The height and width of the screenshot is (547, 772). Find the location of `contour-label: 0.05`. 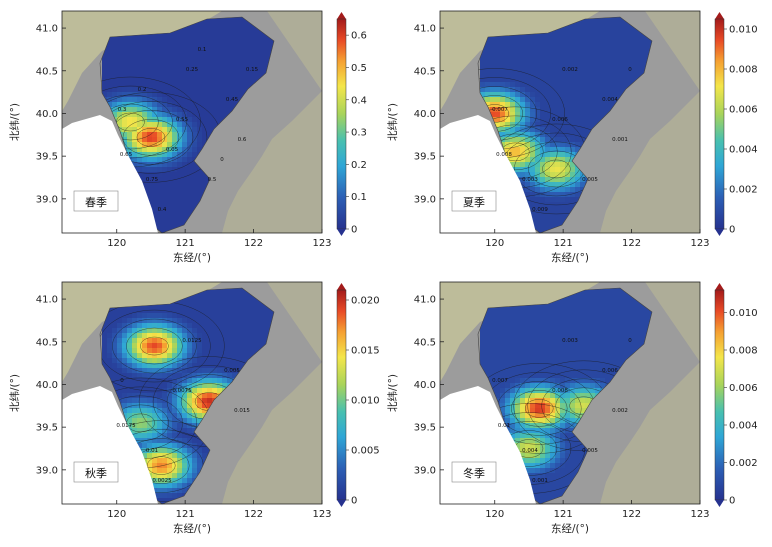

contour-label: 0.05 is located at coordinates (172, 150).